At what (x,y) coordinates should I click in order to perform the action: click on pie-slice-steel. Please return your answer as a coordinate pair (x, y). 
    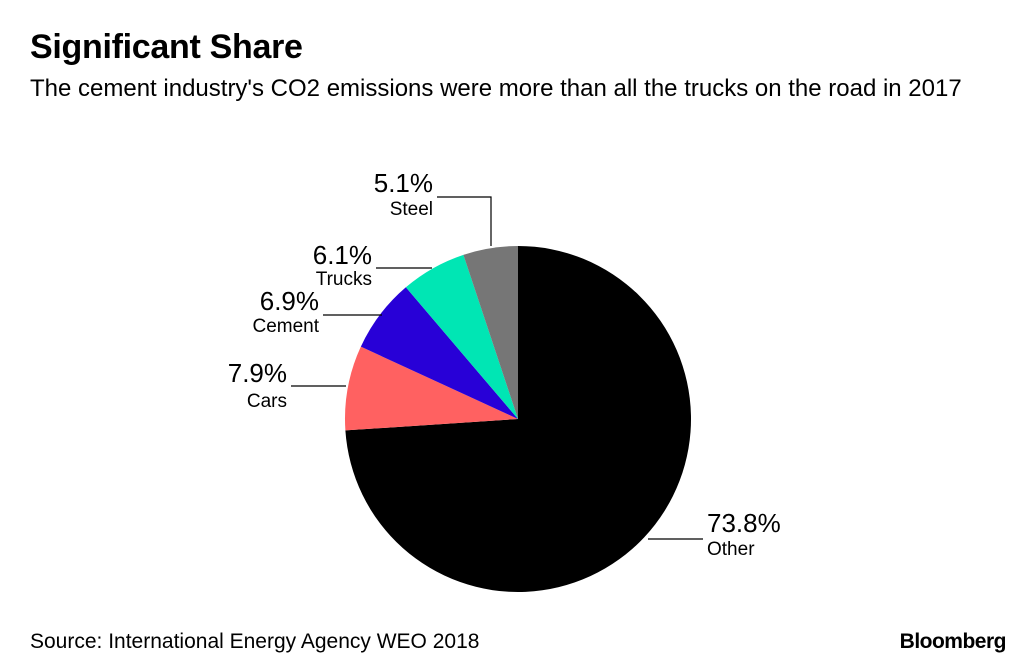
    Looking at the image, I should click on (490, 332).